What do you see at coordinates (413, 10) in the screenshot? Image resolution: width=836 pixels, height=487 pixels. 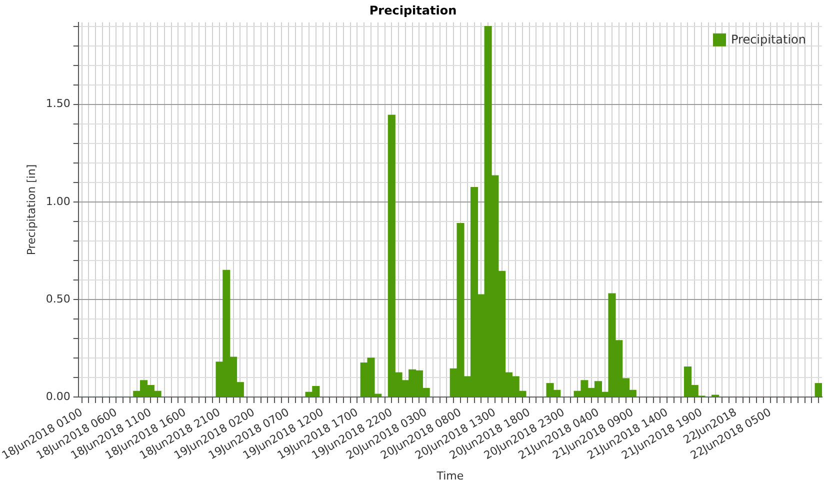 I see `chart-title: Precipitation` at bounding box center [413, 10].